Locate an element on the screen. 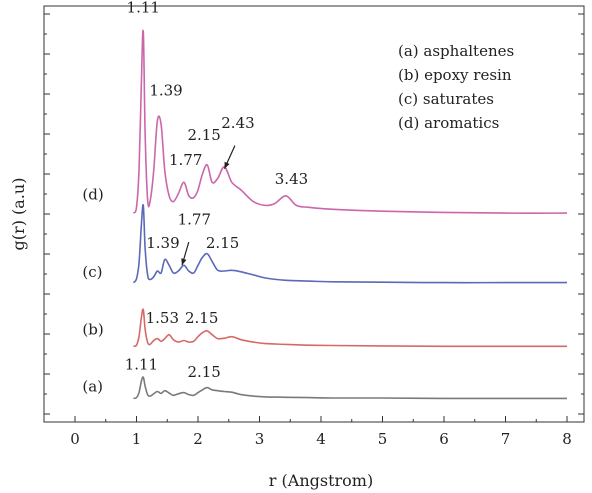 The height and width of the screenshot is (493, 592). x-axis-label: r (Angstrom) is located at coordinates (321, 480).